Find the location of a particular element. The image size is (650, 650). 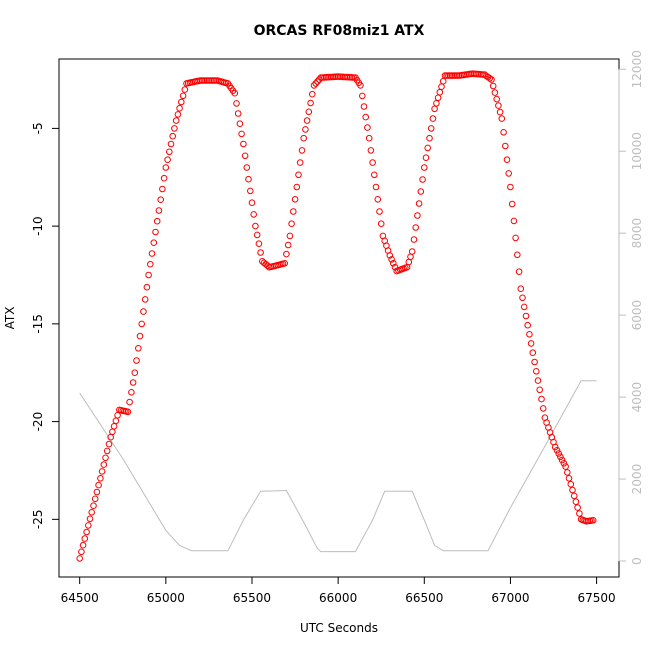

y2-tick-label: 4000 is located at coordinates (637, 397).